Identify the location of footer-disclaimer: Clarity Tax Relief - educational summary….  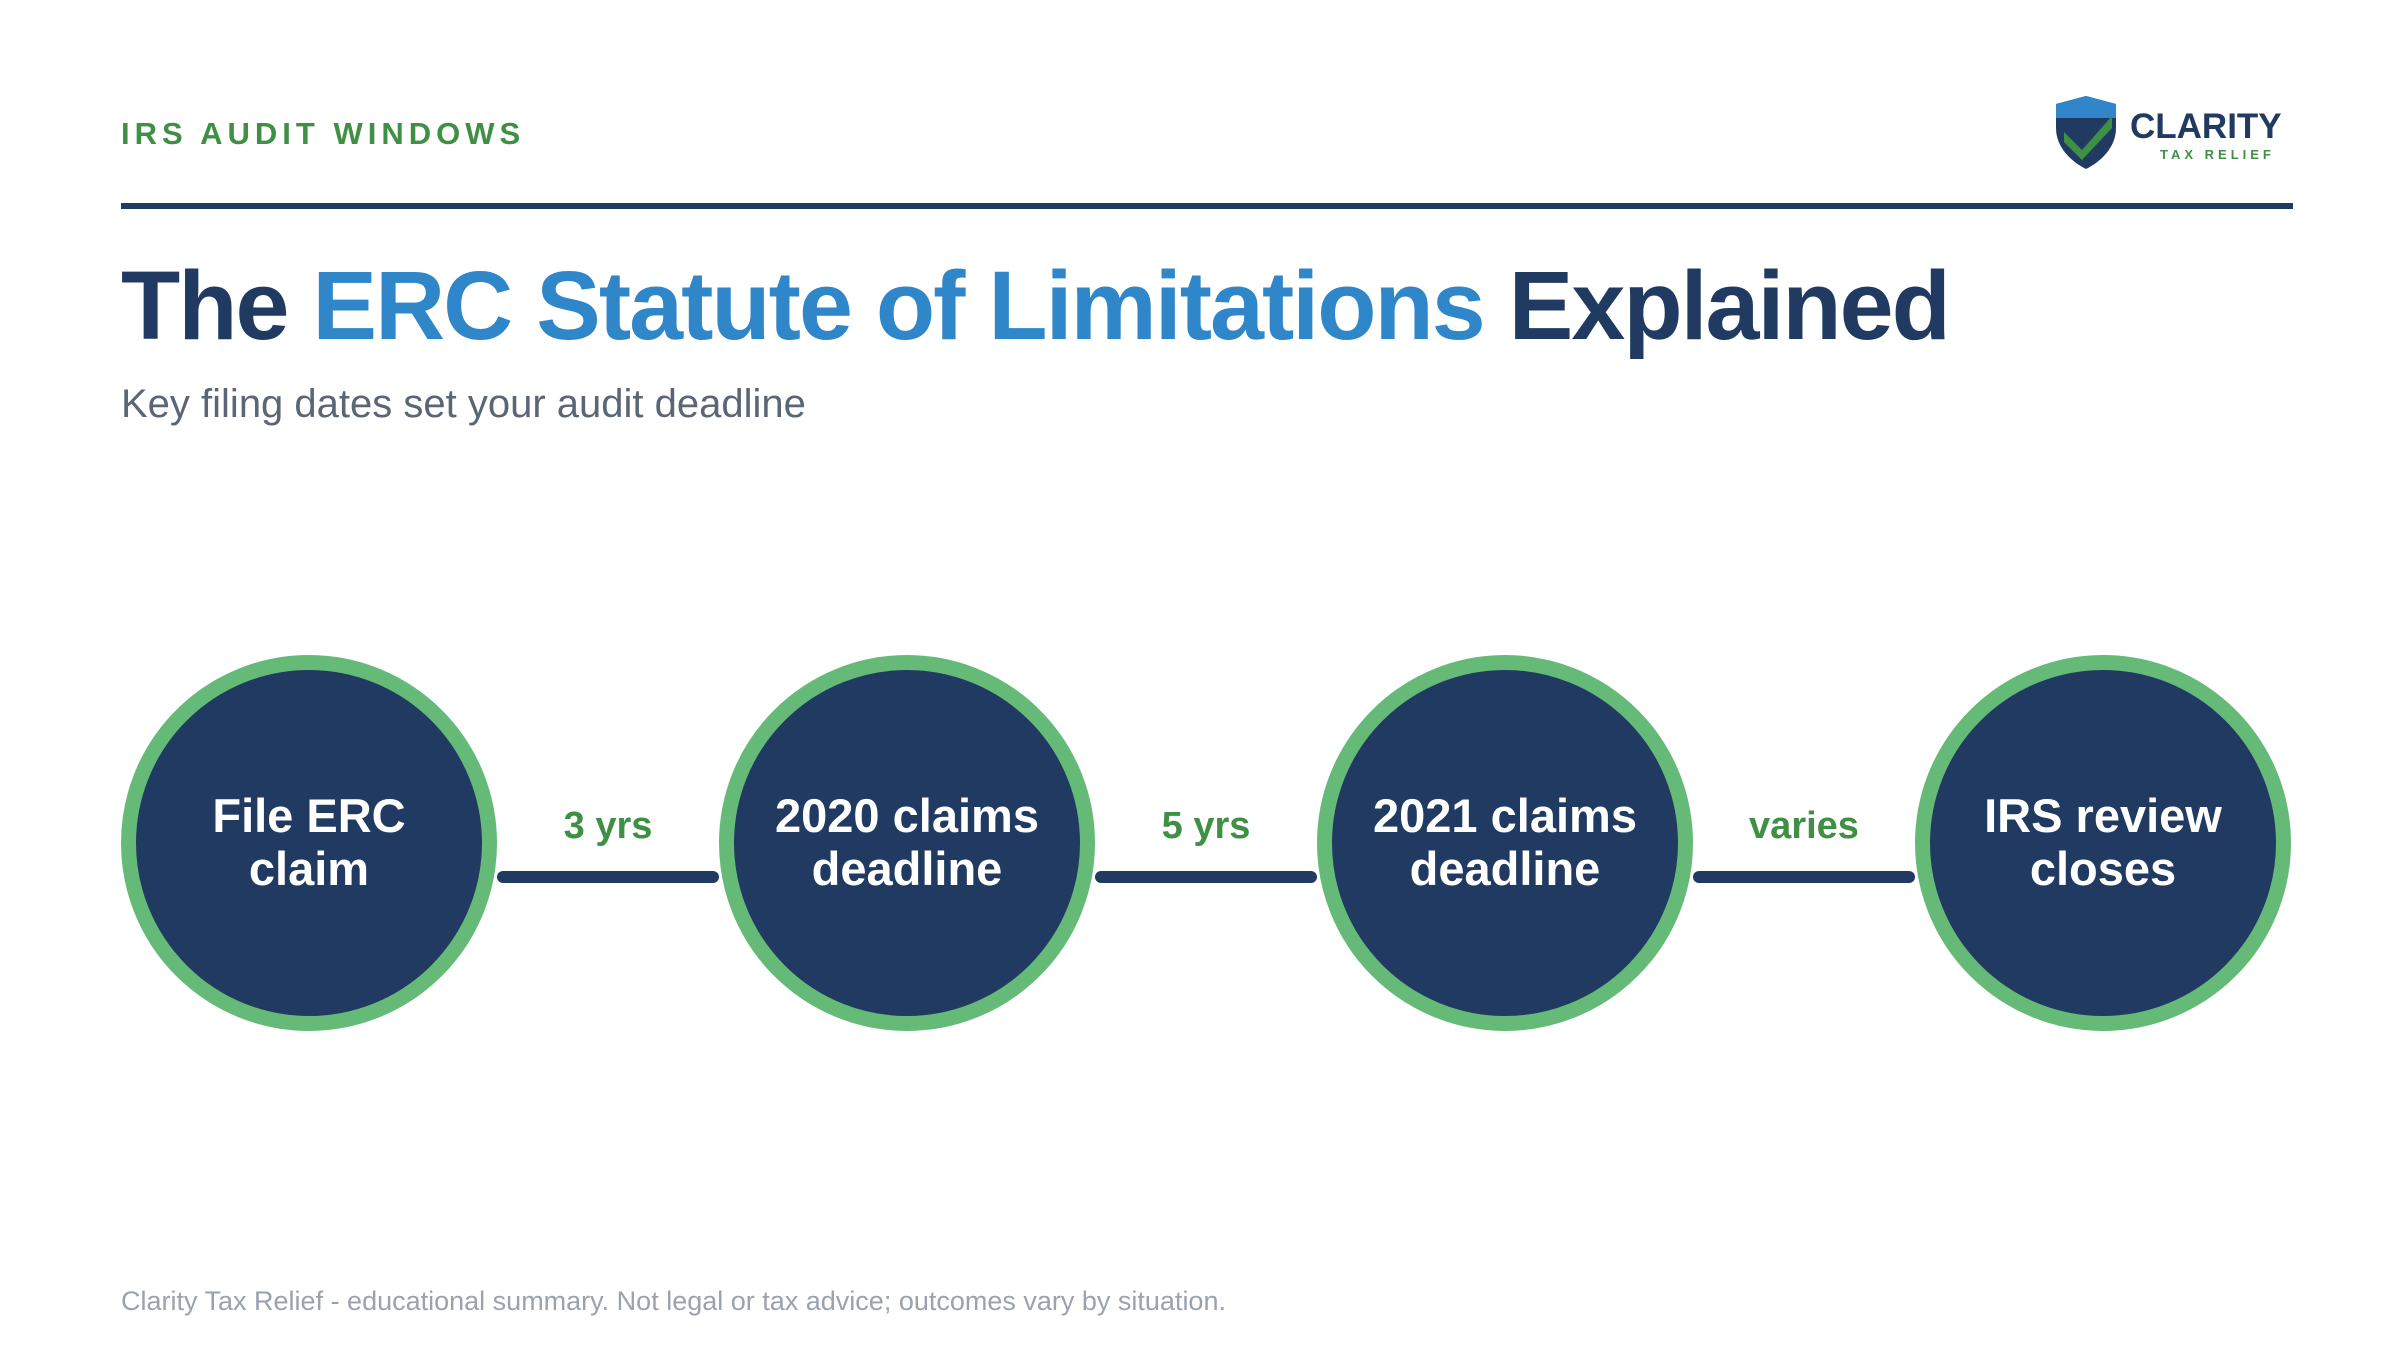
(673, 1301).